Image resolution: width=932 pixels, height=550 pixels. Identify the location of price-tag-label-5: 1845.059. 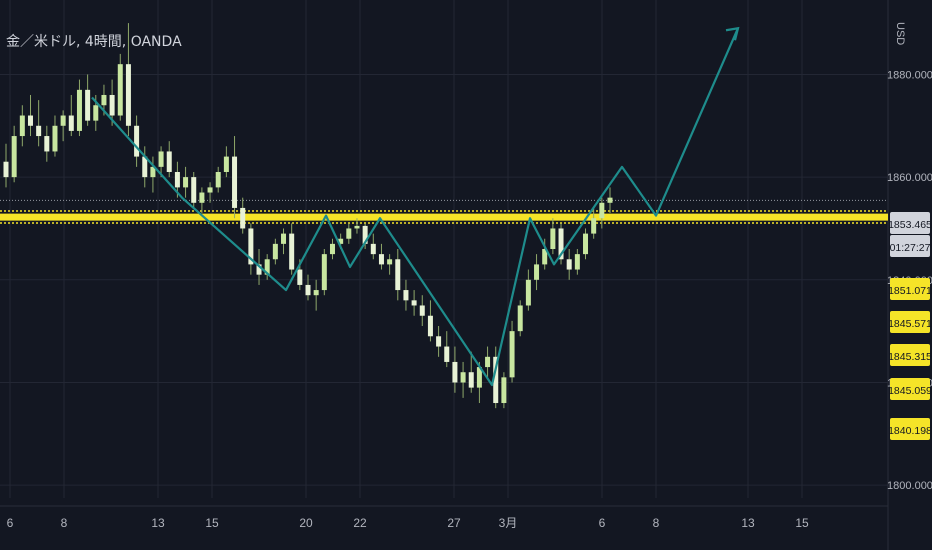
(910, 391).